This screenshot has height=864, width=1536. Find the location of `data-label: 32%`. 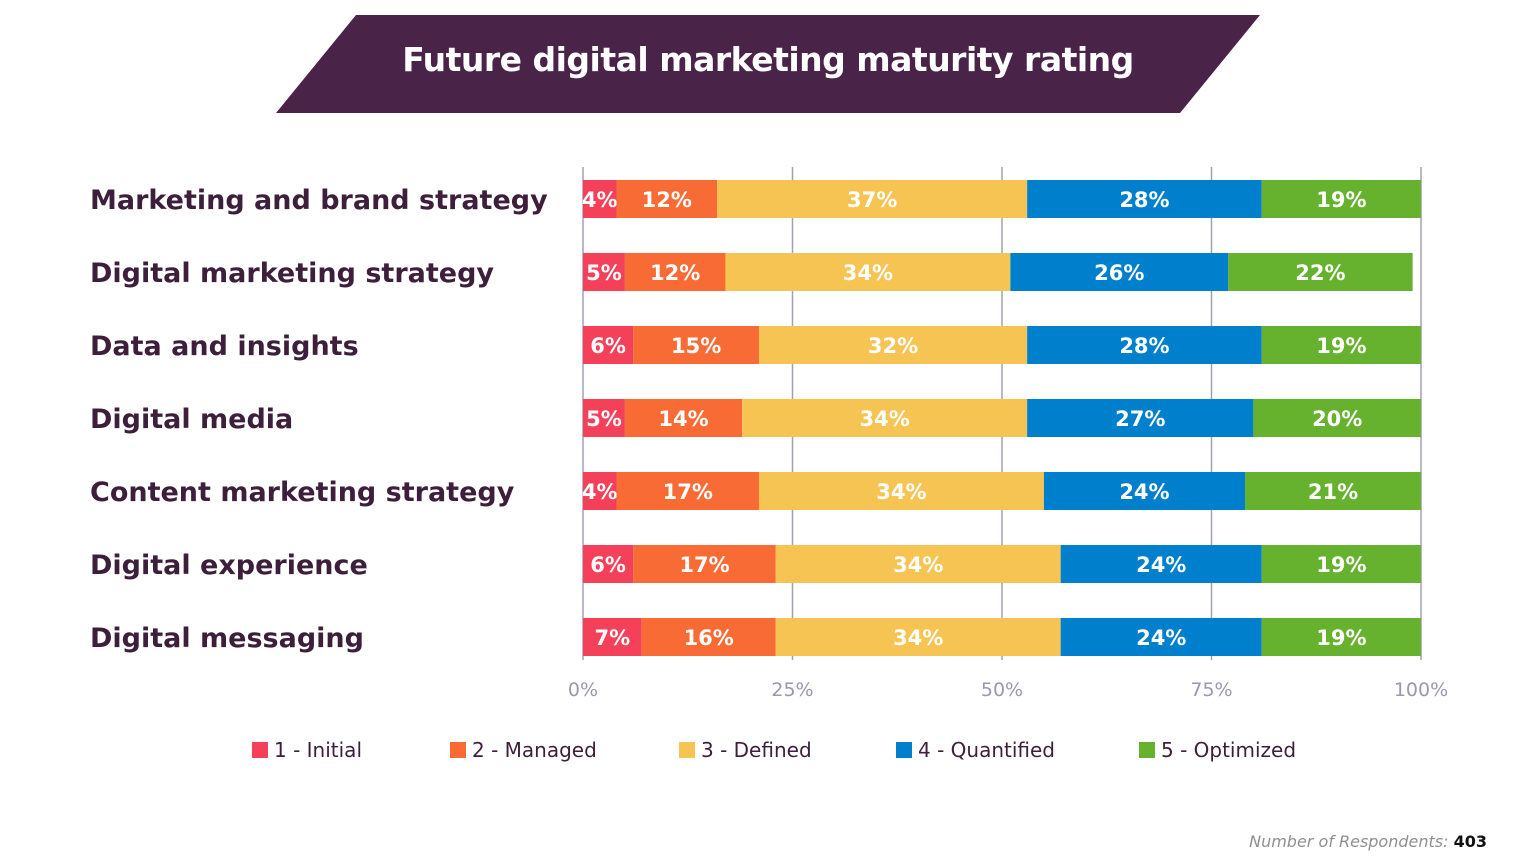

data-label: 32% is located at coordinates (893, 346).